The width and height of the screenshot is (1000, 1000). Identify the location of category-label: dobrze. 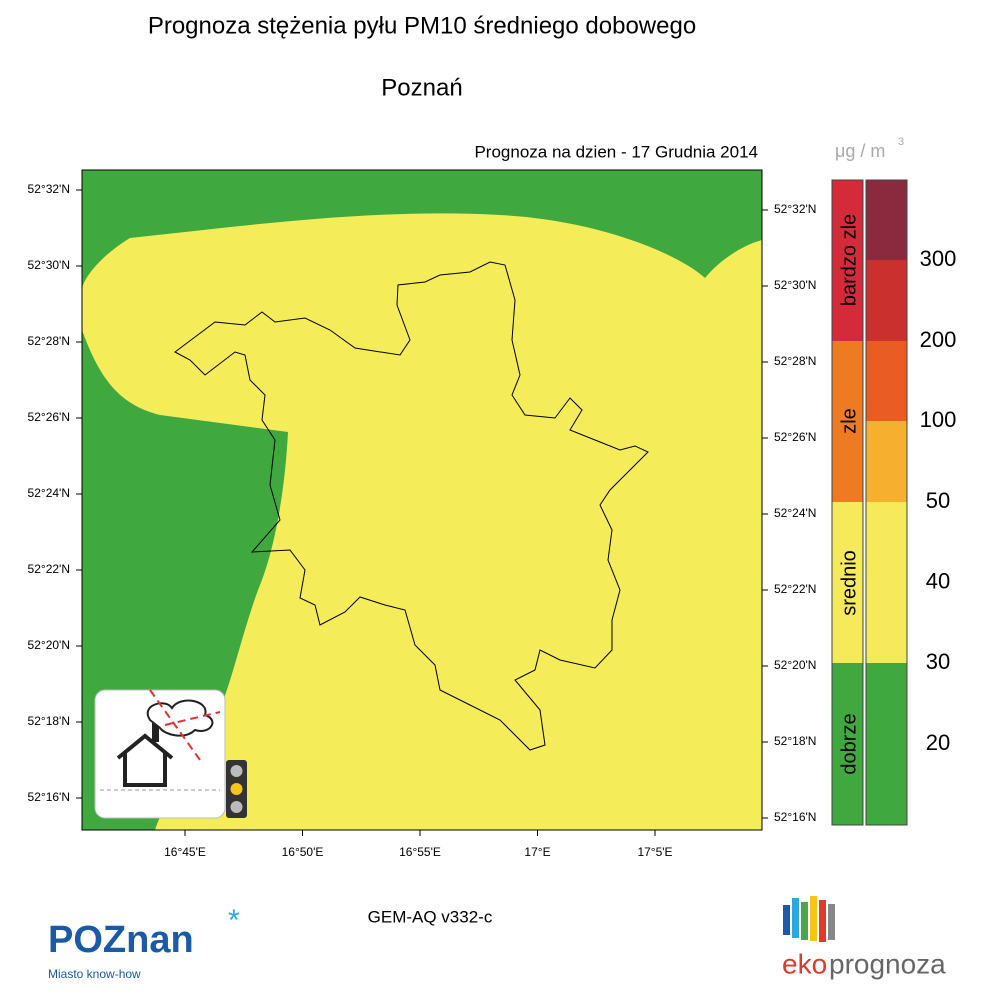
(849, 743).